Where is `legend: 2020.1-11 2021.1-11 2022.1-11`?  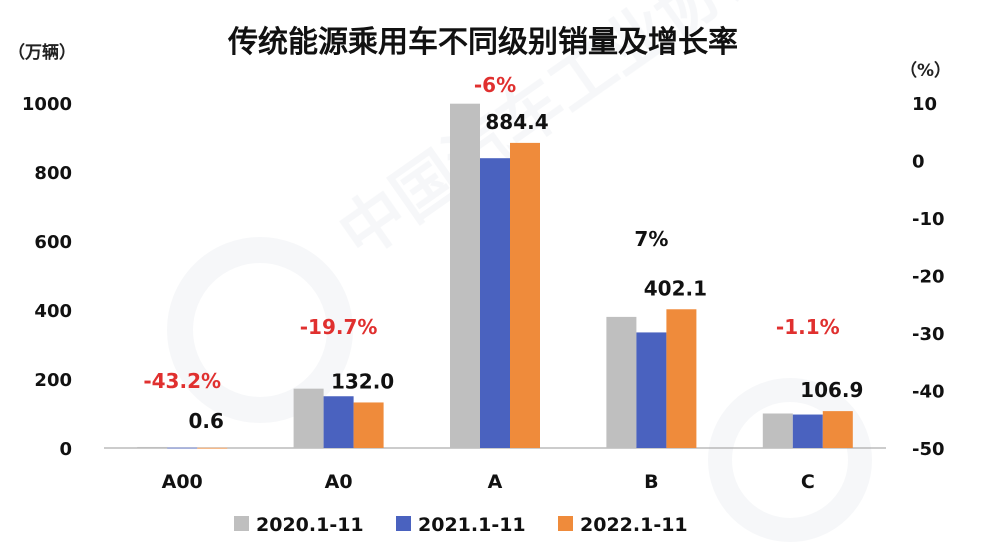 legend: 2020.1-11 2021.1-11 2022.1-11 is located at coordinates (461, 525).